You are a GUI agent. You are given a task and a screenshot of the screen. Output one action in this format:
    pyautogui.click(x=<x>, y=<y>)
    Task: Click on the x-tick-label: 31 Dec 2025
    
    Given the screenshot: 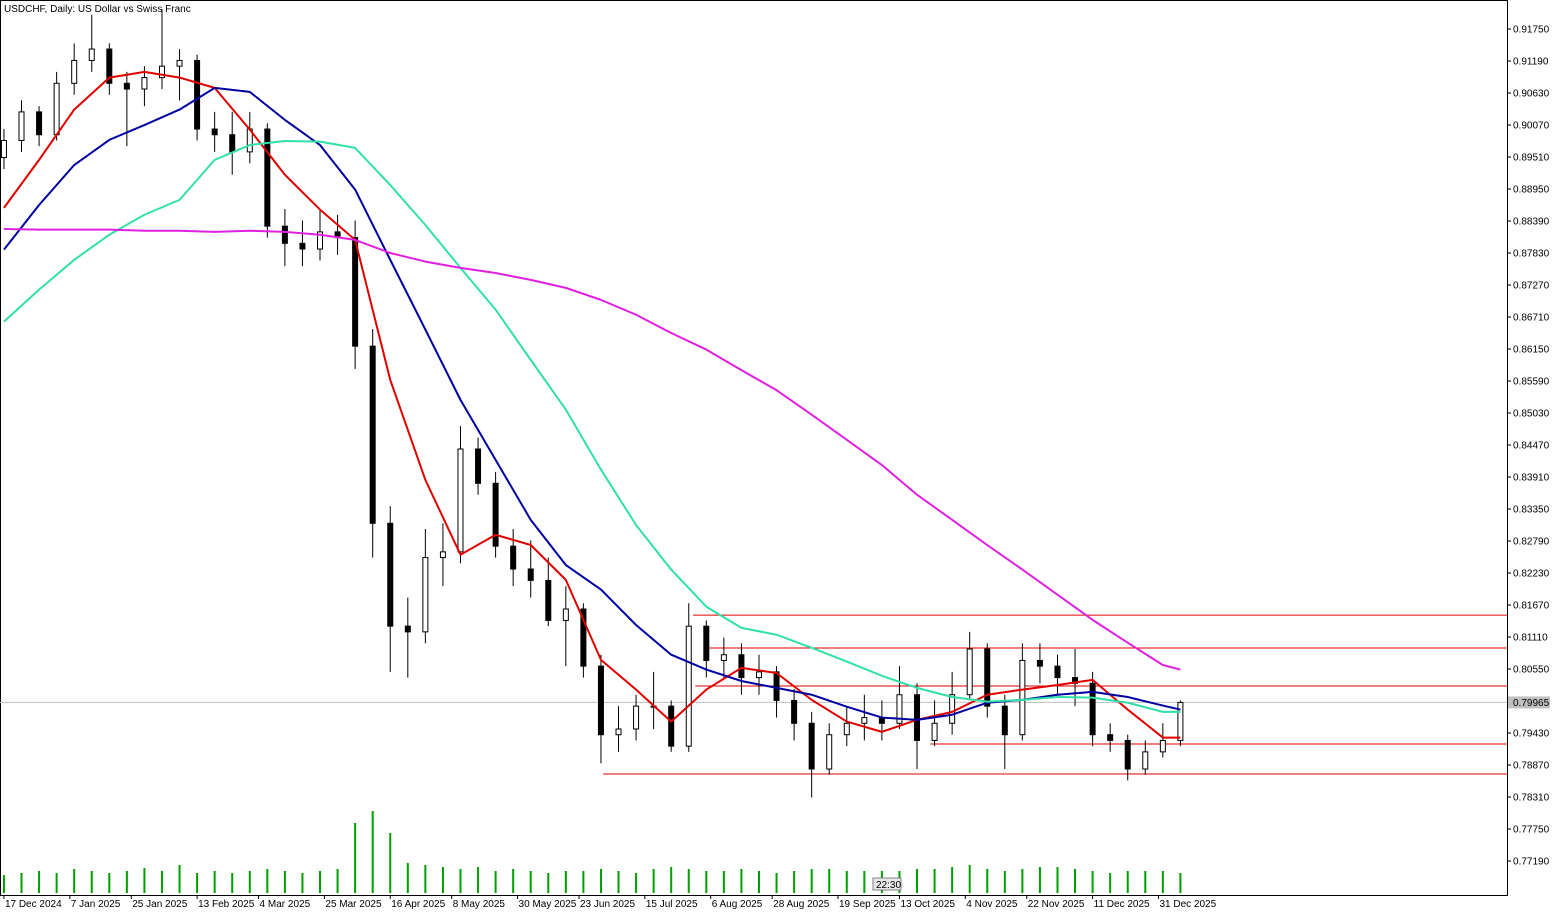 What is the action you would take?
    pyautogui.click(x=1187, y=904)
    